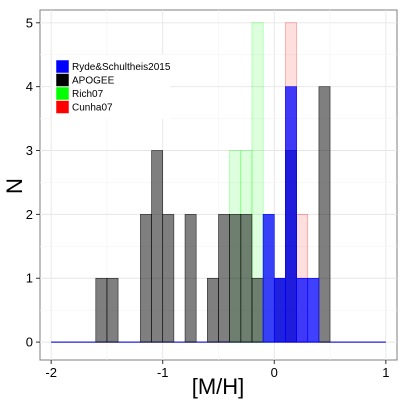 This screenshot has height=407, width=407. Describe the element at coordinates (88, 94) in the screenshot. I see `legend-label: Rich07` at that location.